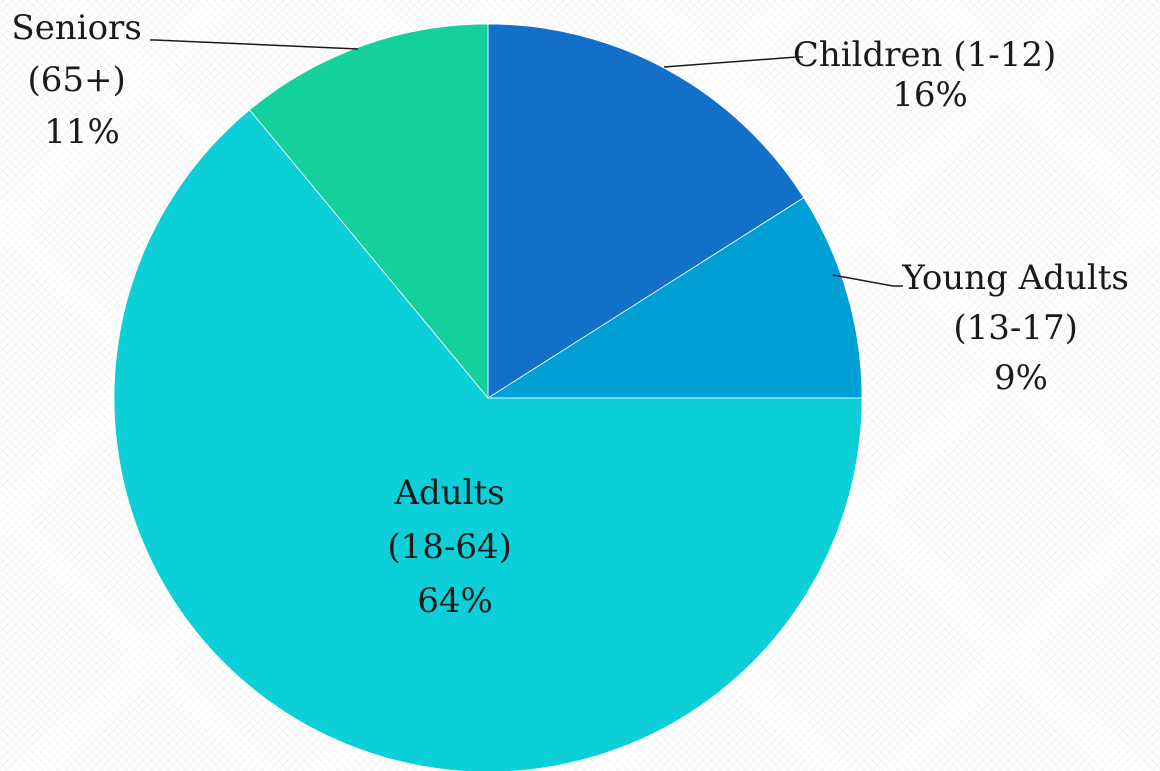 Image resolution: width=1160 pixels, height=771 pixels. What do you see at coordinates (254, 44) in the screenshot?
I see `leader-line-seniors` at bounding box center [254, 44].